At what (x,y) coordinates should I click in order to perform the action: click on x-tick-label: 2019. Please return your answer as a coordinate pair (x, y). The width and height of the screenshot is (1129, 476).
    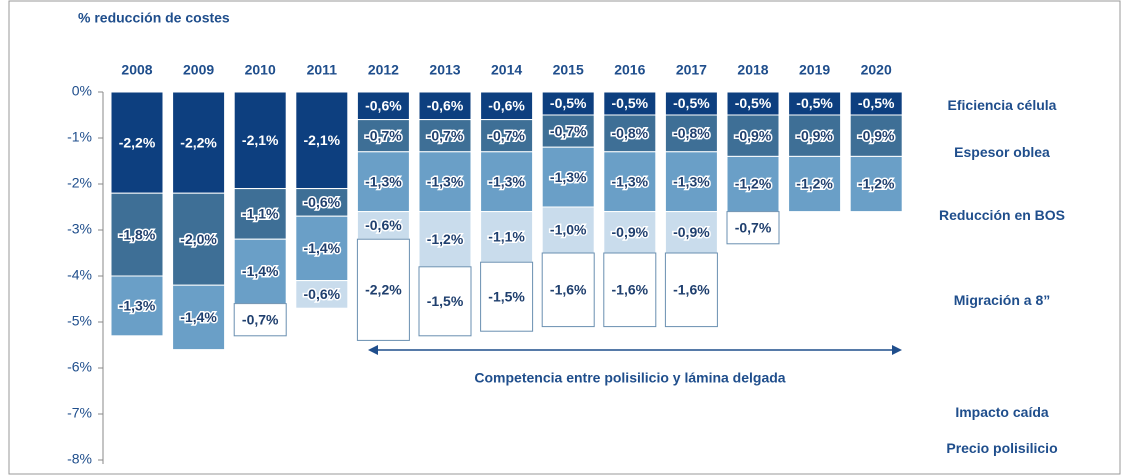
    Looking at the image, I should click on (814, 70).